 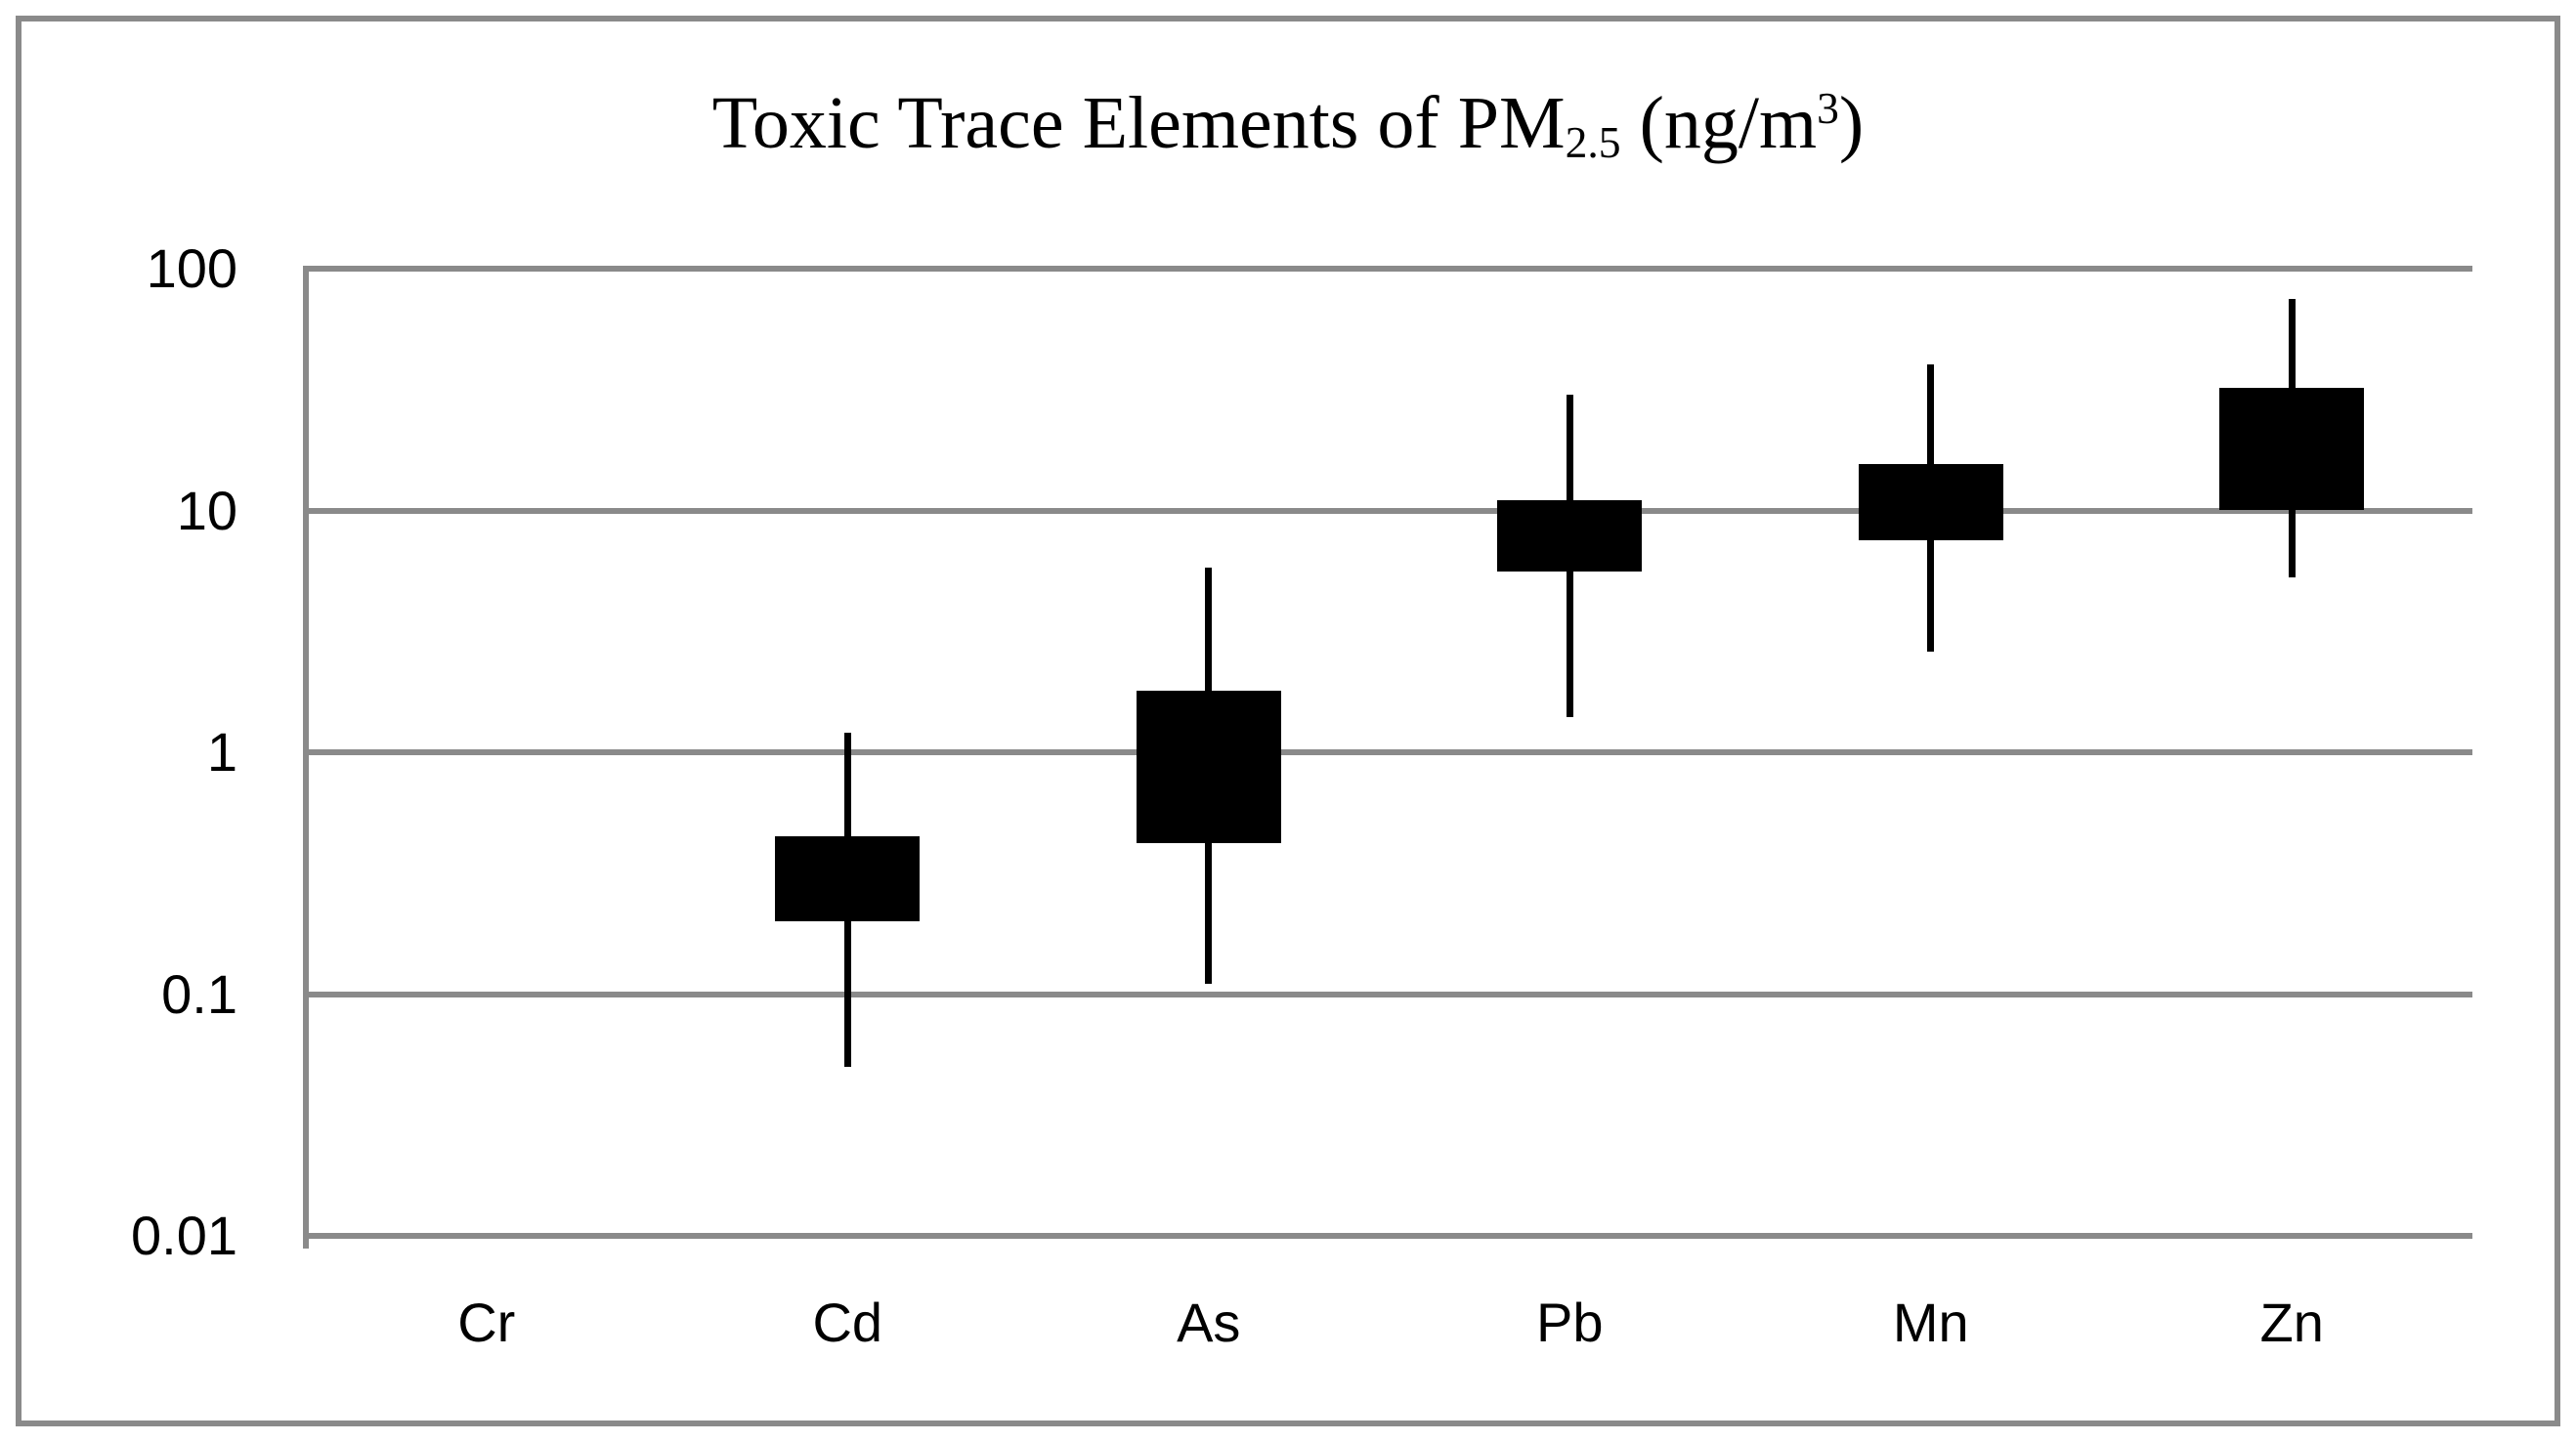 I want to click on chart-title-superscript: 3, so click(x=1828, y=108).